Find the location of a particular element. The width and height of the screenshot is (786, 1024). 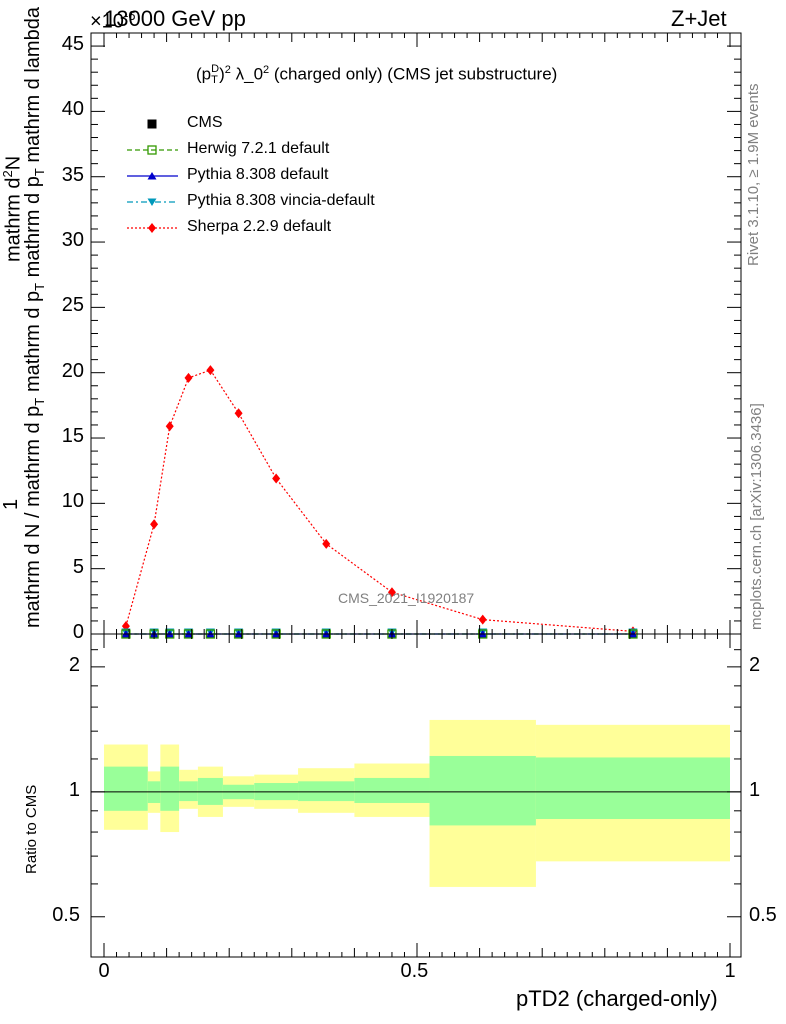

main-ytick-label-45: 45 is located at coordinates (72, 44).